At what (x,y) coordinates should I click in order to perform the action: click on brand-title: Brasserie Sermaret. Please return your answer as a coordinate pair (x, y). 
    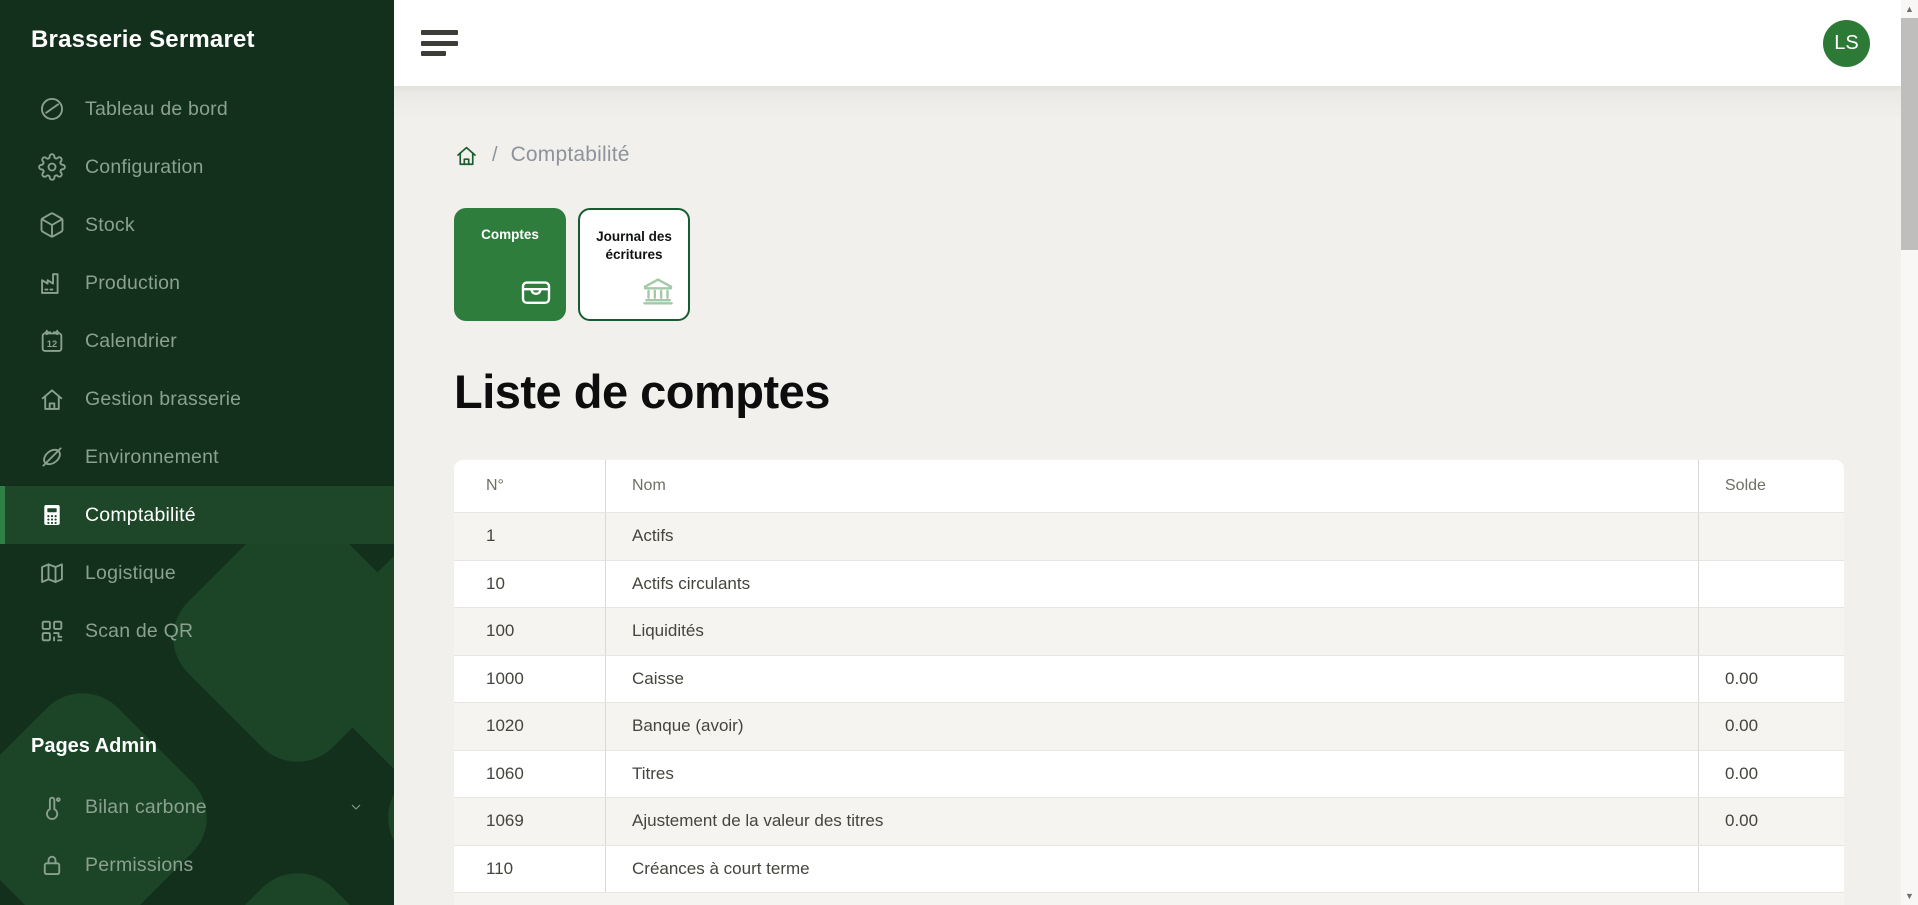
    Looking at the image, I should click on (143, 39).